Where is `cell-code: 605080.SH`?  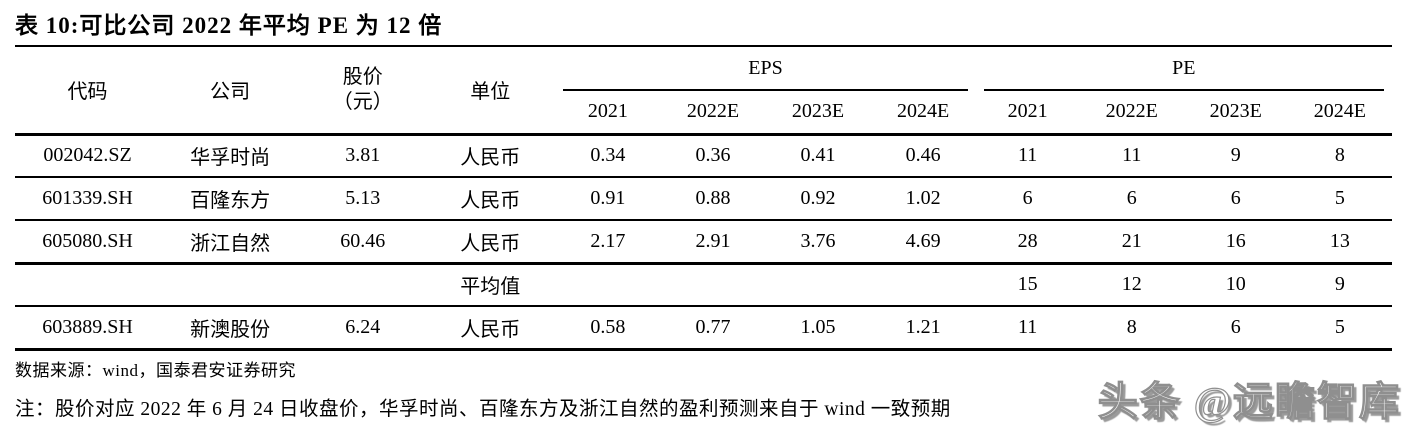 cell-code: 605080.SH is located at coordinates (87, 240).